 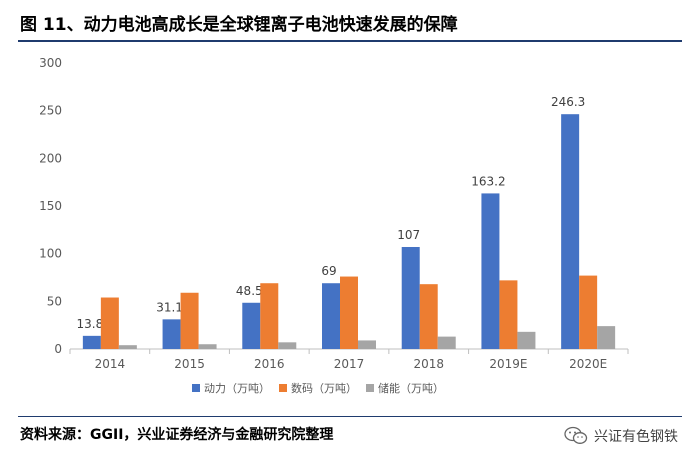 What do you see at coordinates (488, 181) in the screenshot?
I see `data-label: 163.2` at bounding box center [488, 181].